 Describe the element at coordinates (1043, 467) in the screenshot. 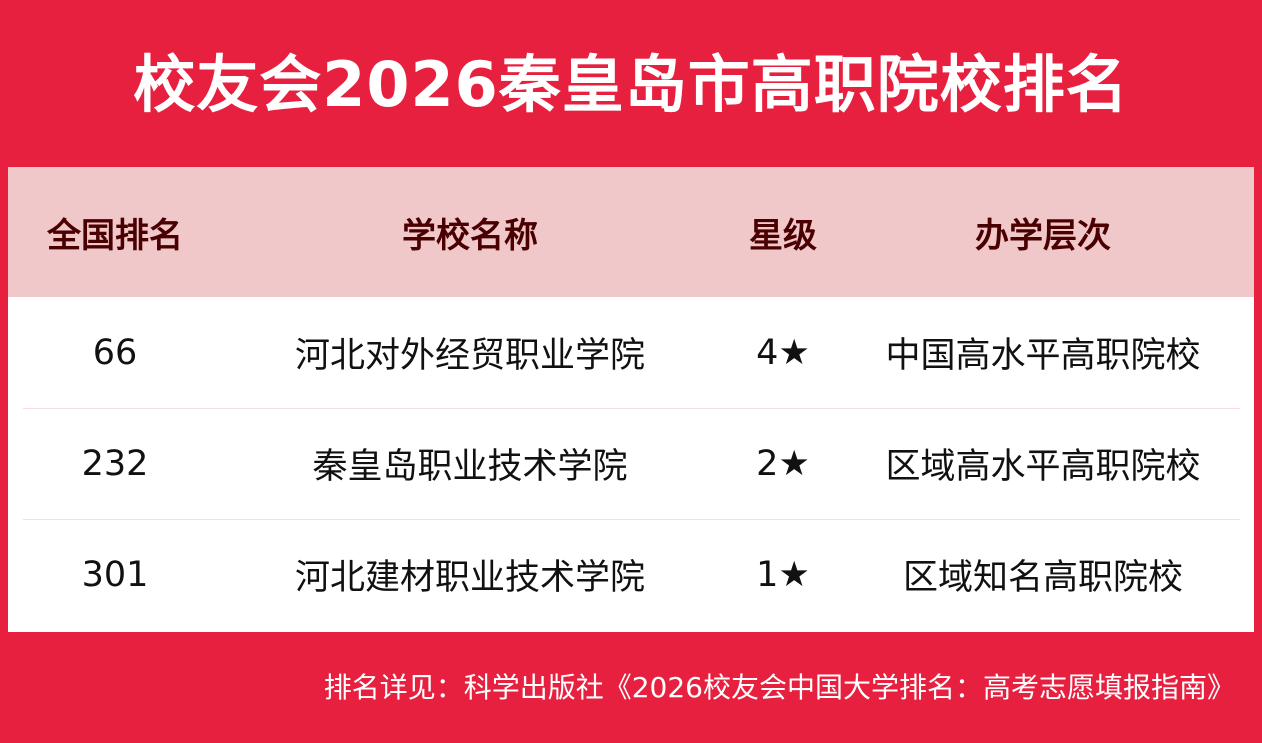

I see `level-cell: 区域高水平高职院校` at that location.